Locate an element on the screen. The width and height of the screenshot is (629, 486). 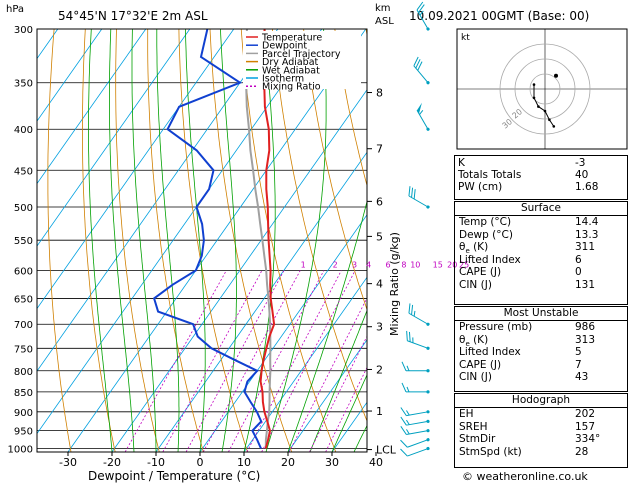
temperature-line is located at coordinates (267, 239).